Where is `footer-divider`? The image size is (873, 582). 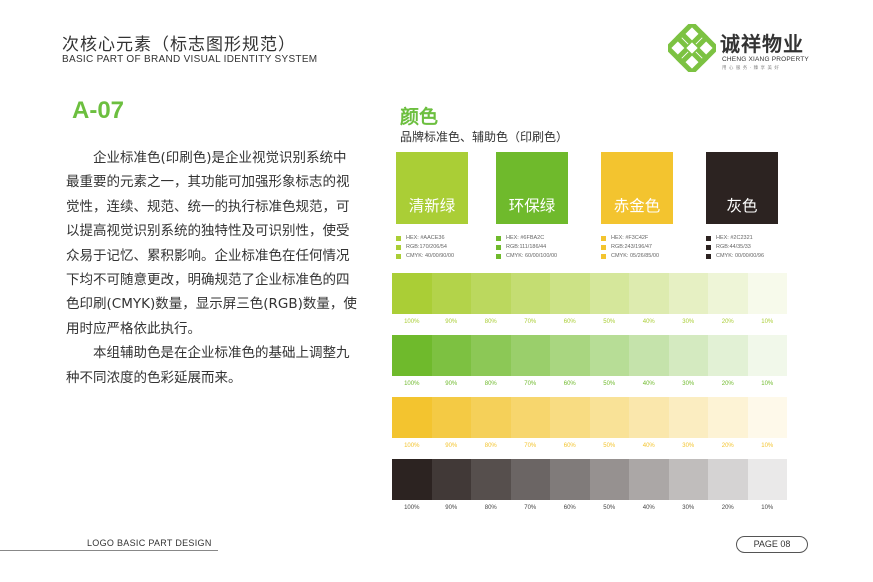 footer-divider is located at coordinates (109, 550).